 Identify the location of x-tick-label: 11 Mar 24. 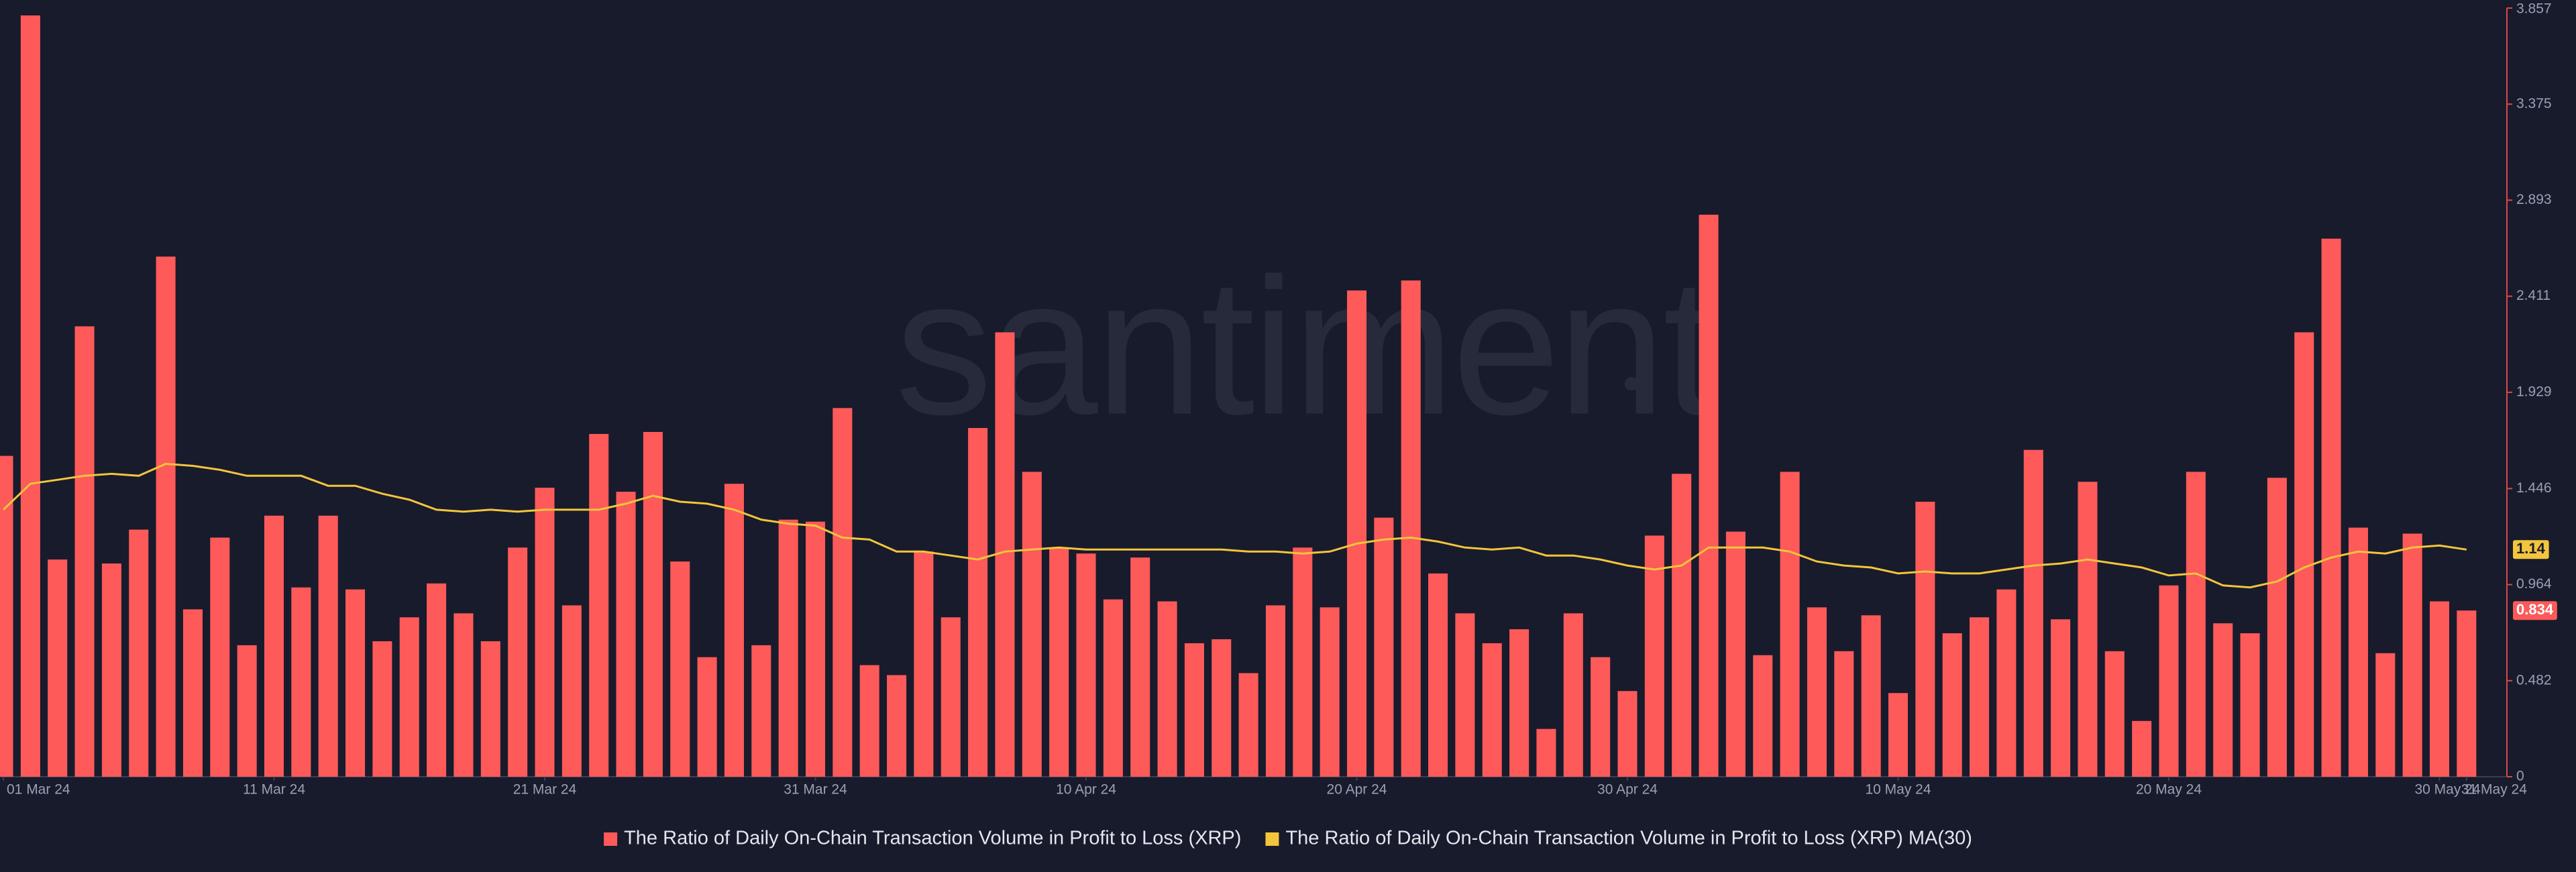
(274, 790).